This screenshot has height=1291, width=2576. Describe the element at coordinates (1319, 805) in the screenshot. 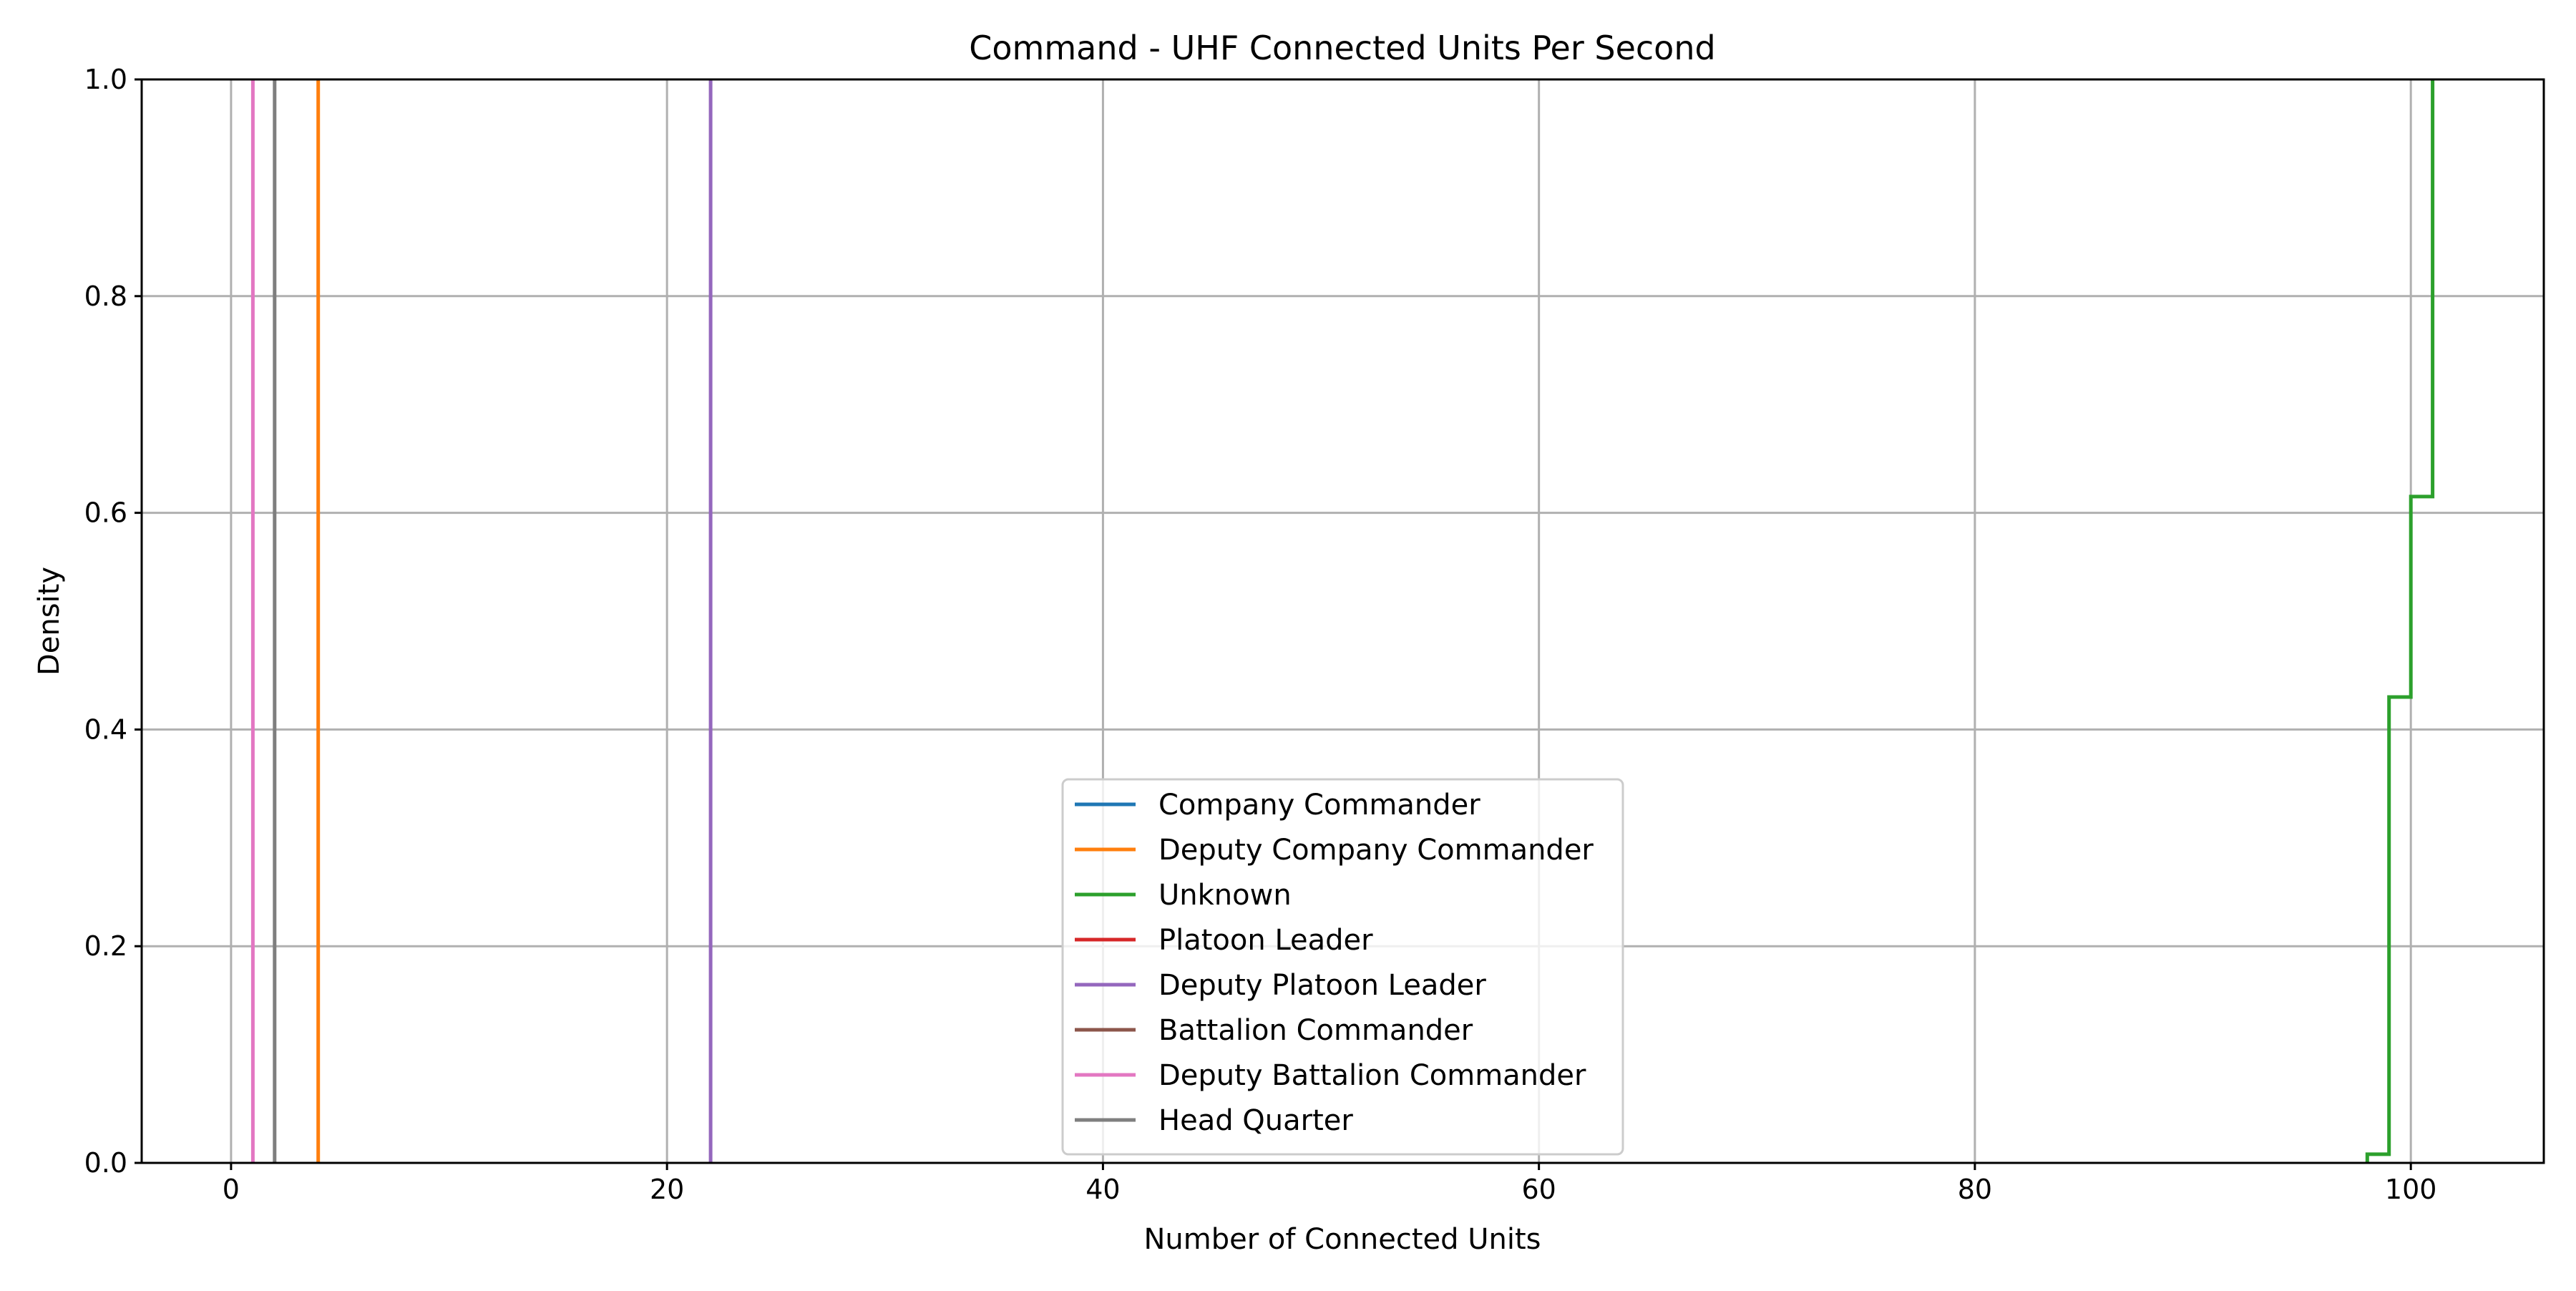

I see `legend-label-company-commander: Company Commander` at that location.